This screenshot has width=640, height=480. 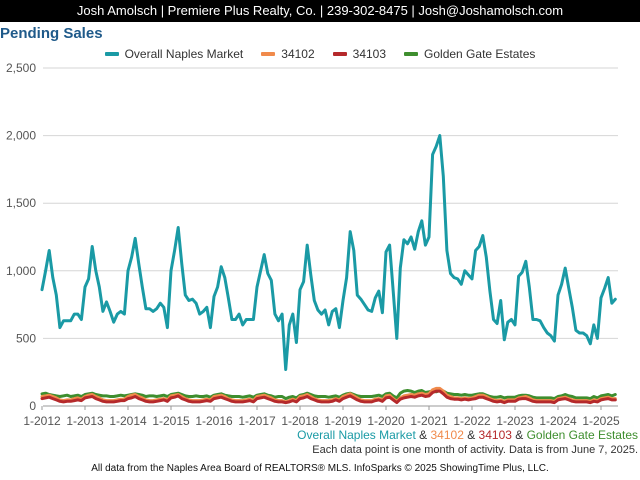 What do you see at coordinates (184, 54) in the screenshot?
I see `legend-label: Overall Naples Market` at bounding box center [184, 54].